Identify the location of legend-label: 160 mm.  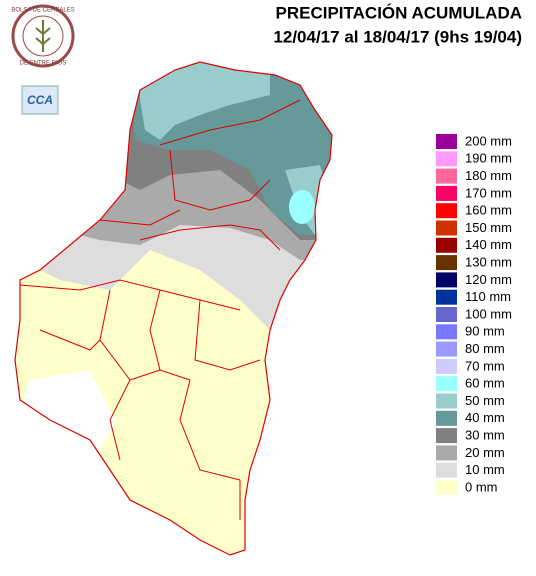
(488, 210).